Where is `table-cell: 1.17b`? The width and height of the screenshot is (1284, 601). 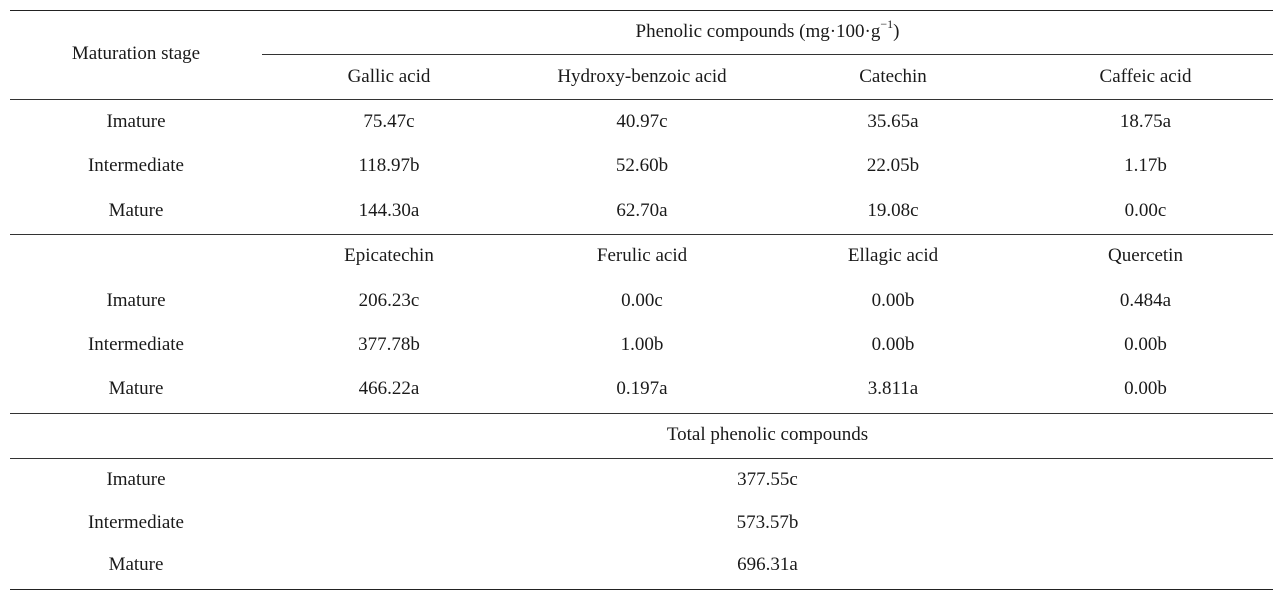
table-cell: 1.17b is located at coordinates (1145, 165).